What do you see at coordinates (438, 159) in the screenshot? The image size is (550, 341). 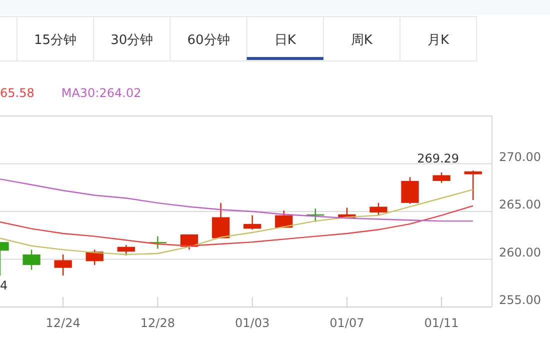 I see `annotation: 269.29` at bounding box center [438, 159].